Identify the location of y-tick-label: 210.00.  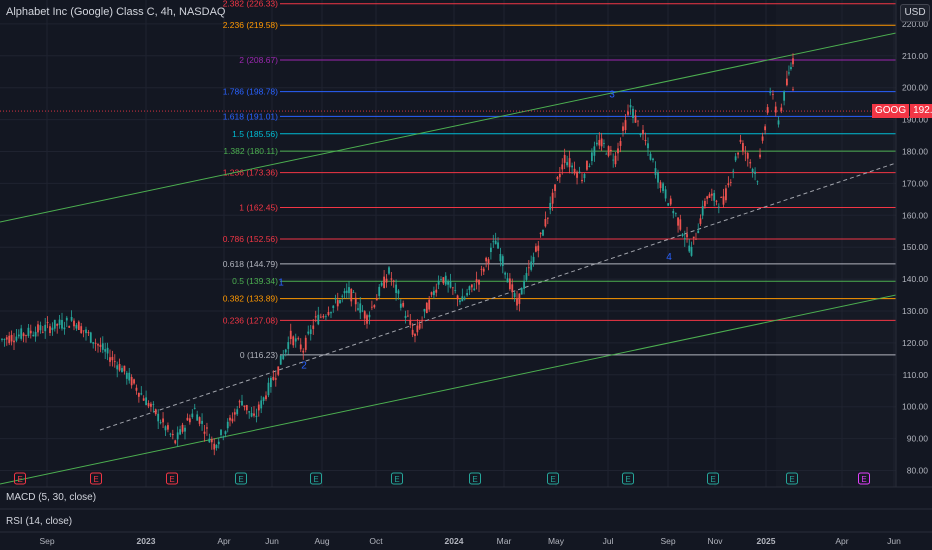
(915, 56).